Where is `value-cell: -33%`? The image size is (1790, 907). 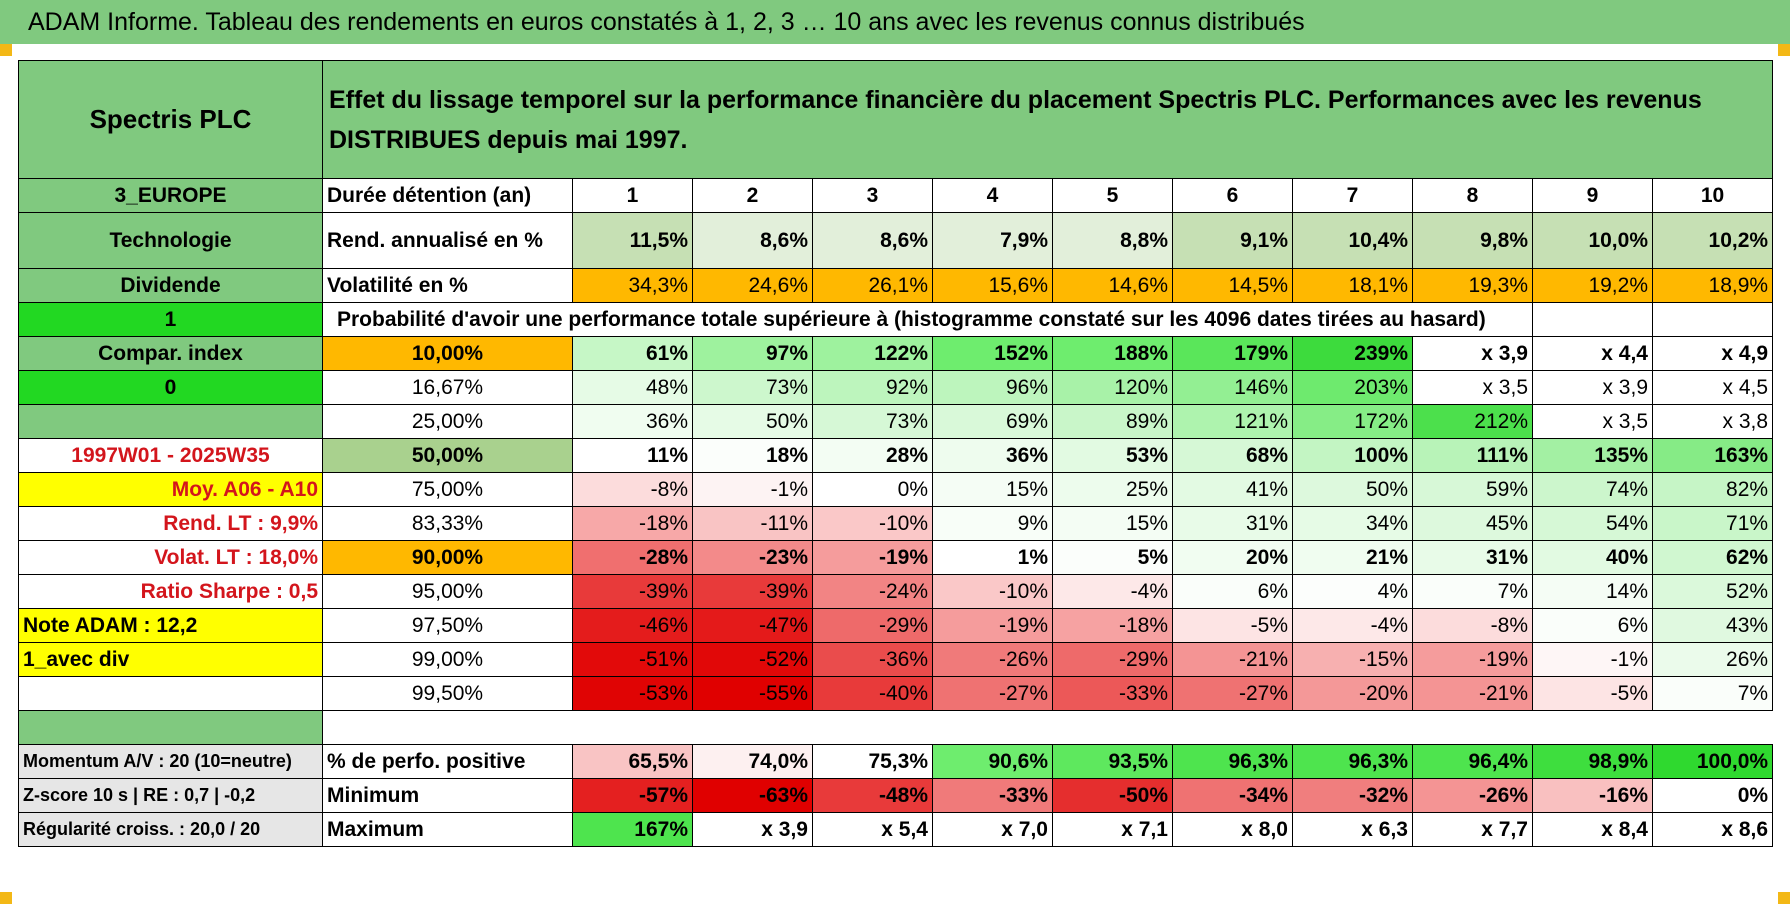
value-cell: -33% is located at coordinates (1112, 693).